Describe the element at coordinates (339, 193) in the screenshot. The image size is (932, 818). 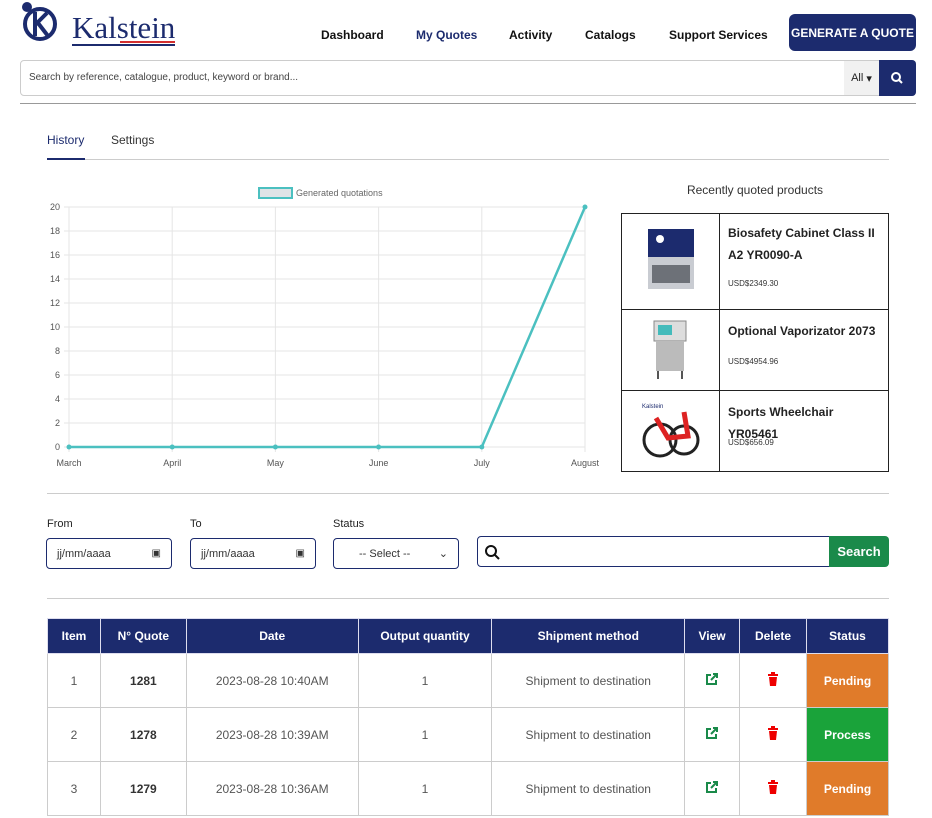
I see `legend-label: Generated quotations` at that location.